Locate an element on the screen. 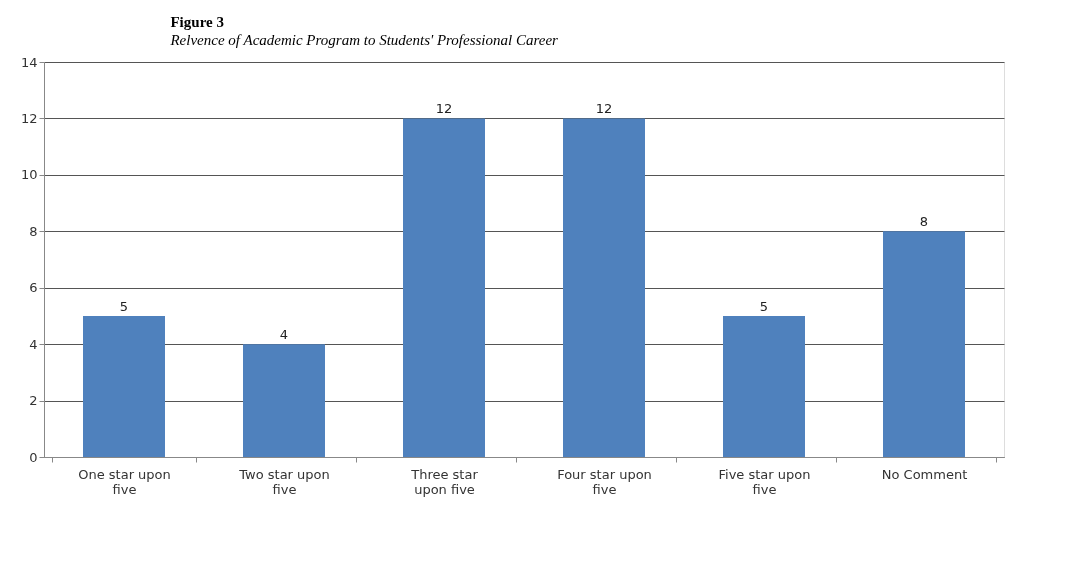  x-tick-label: Two star upon five is located at coordinates (284, 481).